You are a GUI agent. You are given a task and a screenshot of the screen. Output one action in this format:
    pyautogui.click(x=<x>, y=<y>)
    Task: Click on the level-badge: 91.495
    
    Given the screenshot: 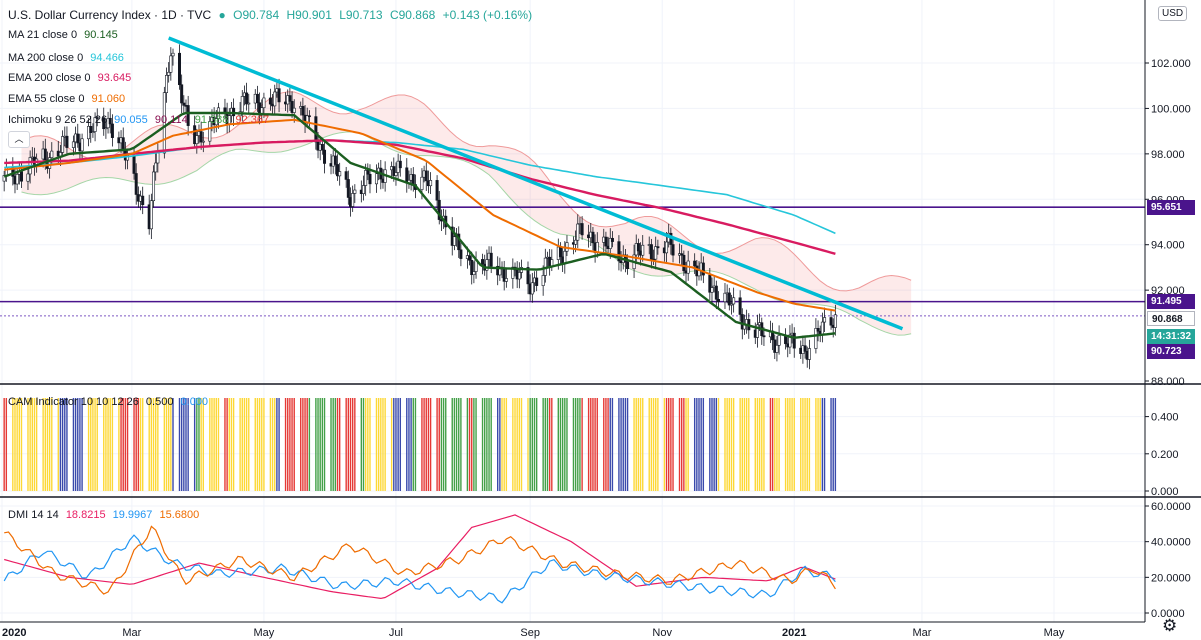 What is the action you would take?
    pyautogui.click(x=1171, y=301)
    